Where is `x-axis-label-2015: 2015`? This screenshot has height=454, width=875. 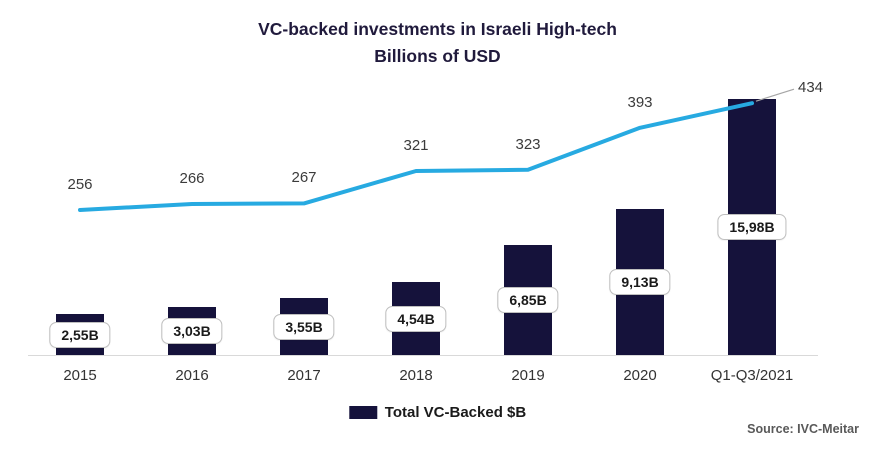
x-axis-label-2015: 2015 is located at coordinates (80, 375).